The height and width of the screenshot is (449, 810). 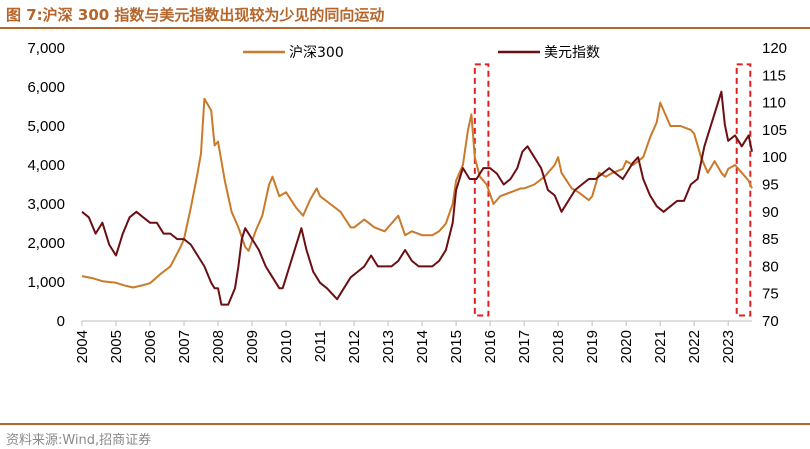 What do you see at coordinates (774, 130) in the screenshot?
I see `y-right-tick-label: 105` at bounding box center [774, 130].